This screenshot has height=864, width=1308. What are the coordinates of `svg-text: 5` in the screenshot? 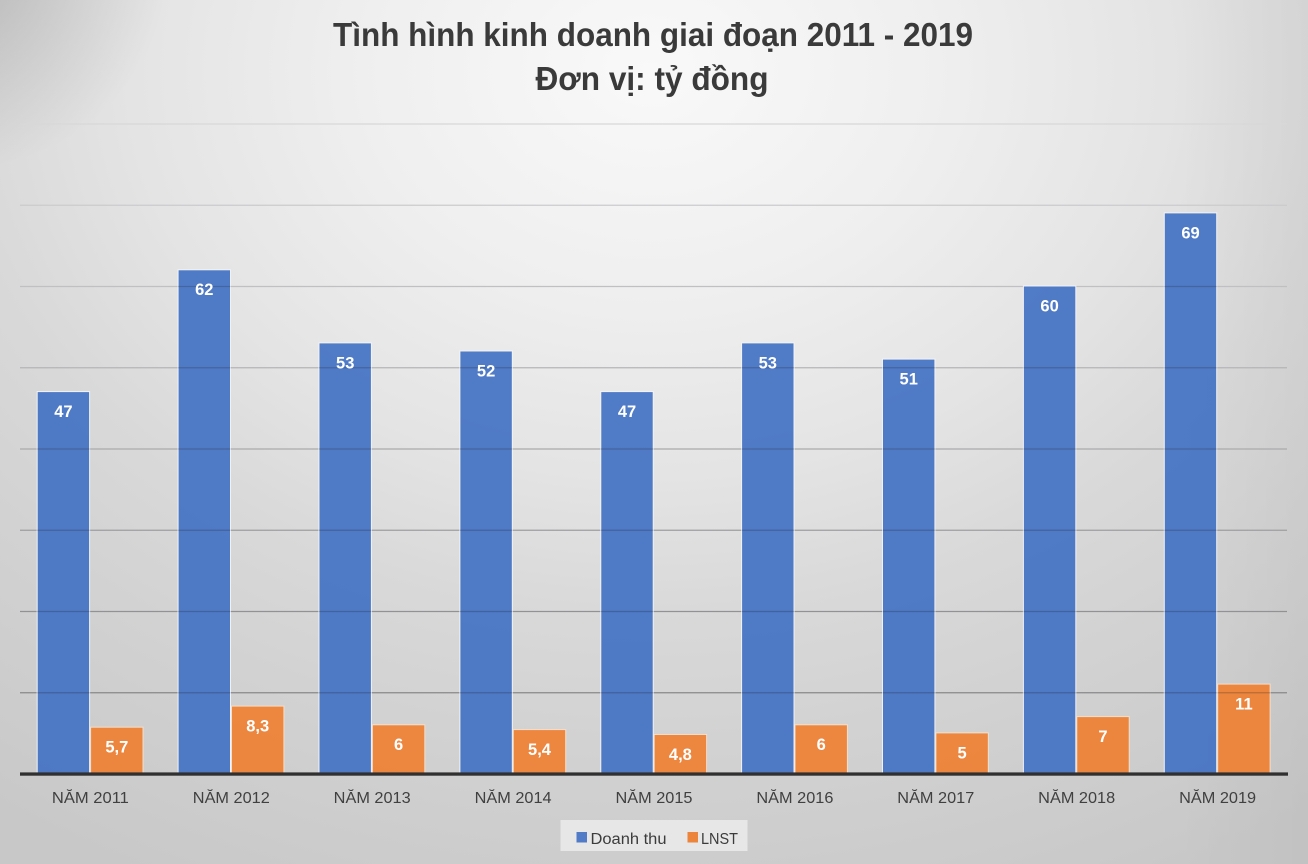 It's located at (962, 753).